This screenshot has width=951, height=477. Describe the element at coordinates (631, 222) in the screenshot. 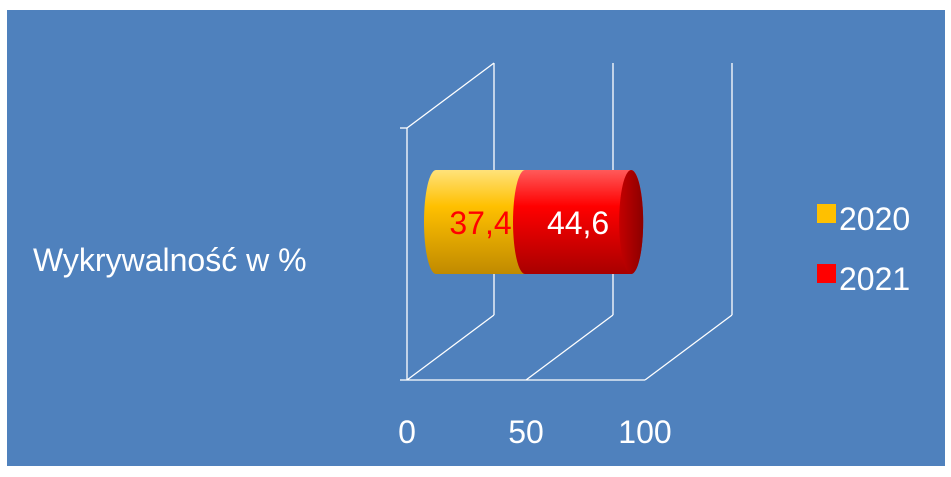

I see `bar-2021-end-cap` at that location.